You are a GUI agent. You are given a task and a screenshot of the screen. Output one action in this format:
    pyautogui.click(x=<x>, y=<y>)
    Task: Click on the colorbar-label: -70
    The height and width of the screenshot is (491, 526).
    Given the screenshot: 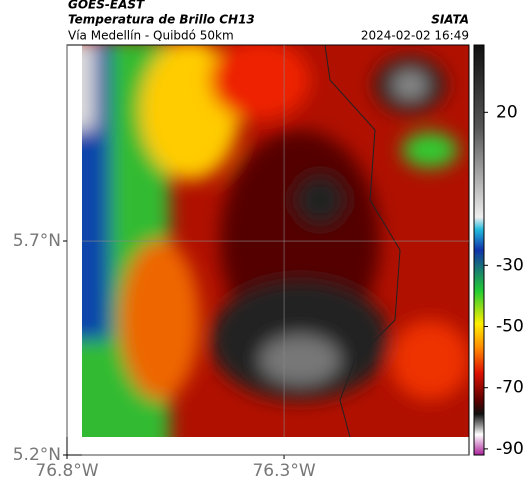 What is the action you would take?
    pyautogui.click(x=510, y=388)
    